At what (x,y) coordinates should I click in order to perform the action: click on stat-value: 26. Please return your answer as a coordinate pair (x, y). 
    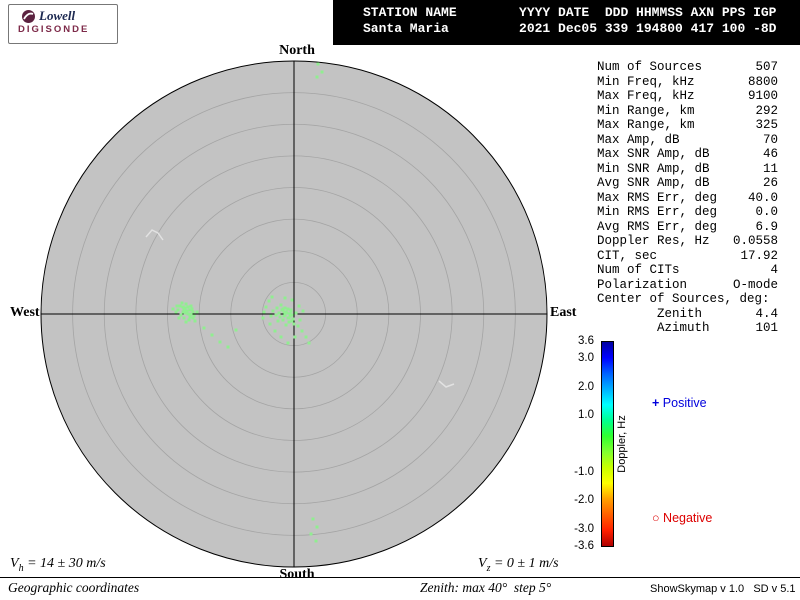
    Looking at the image, I should click on (770, 183).